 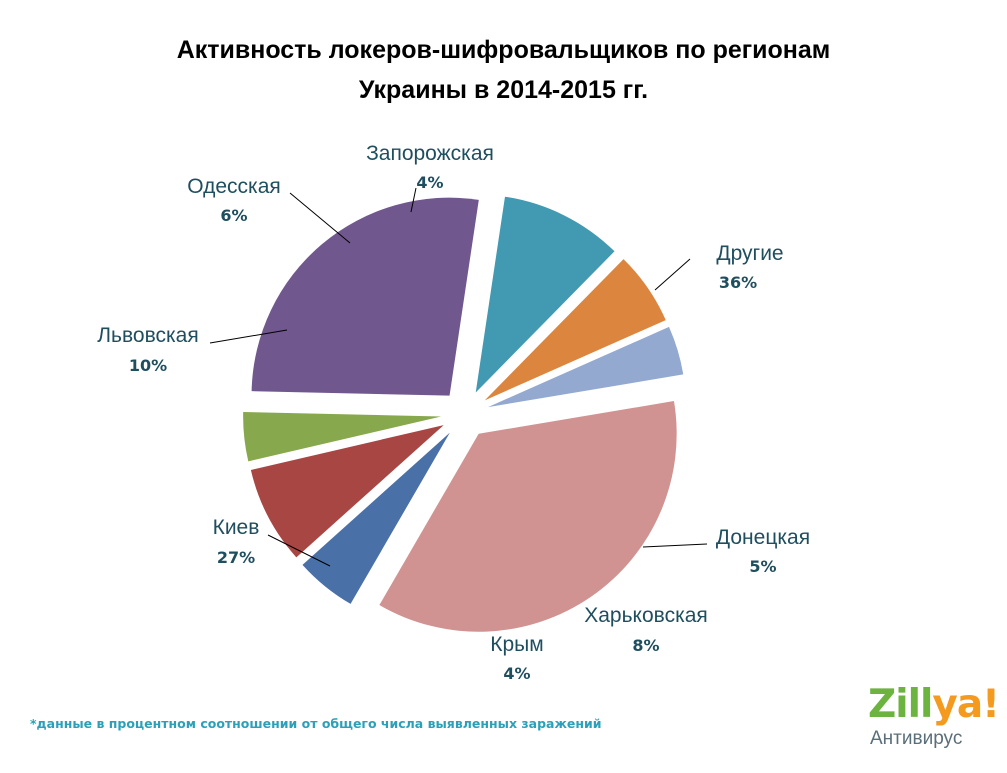 I want to click on slice-name-label: Другие, so click(x=749, y=253).